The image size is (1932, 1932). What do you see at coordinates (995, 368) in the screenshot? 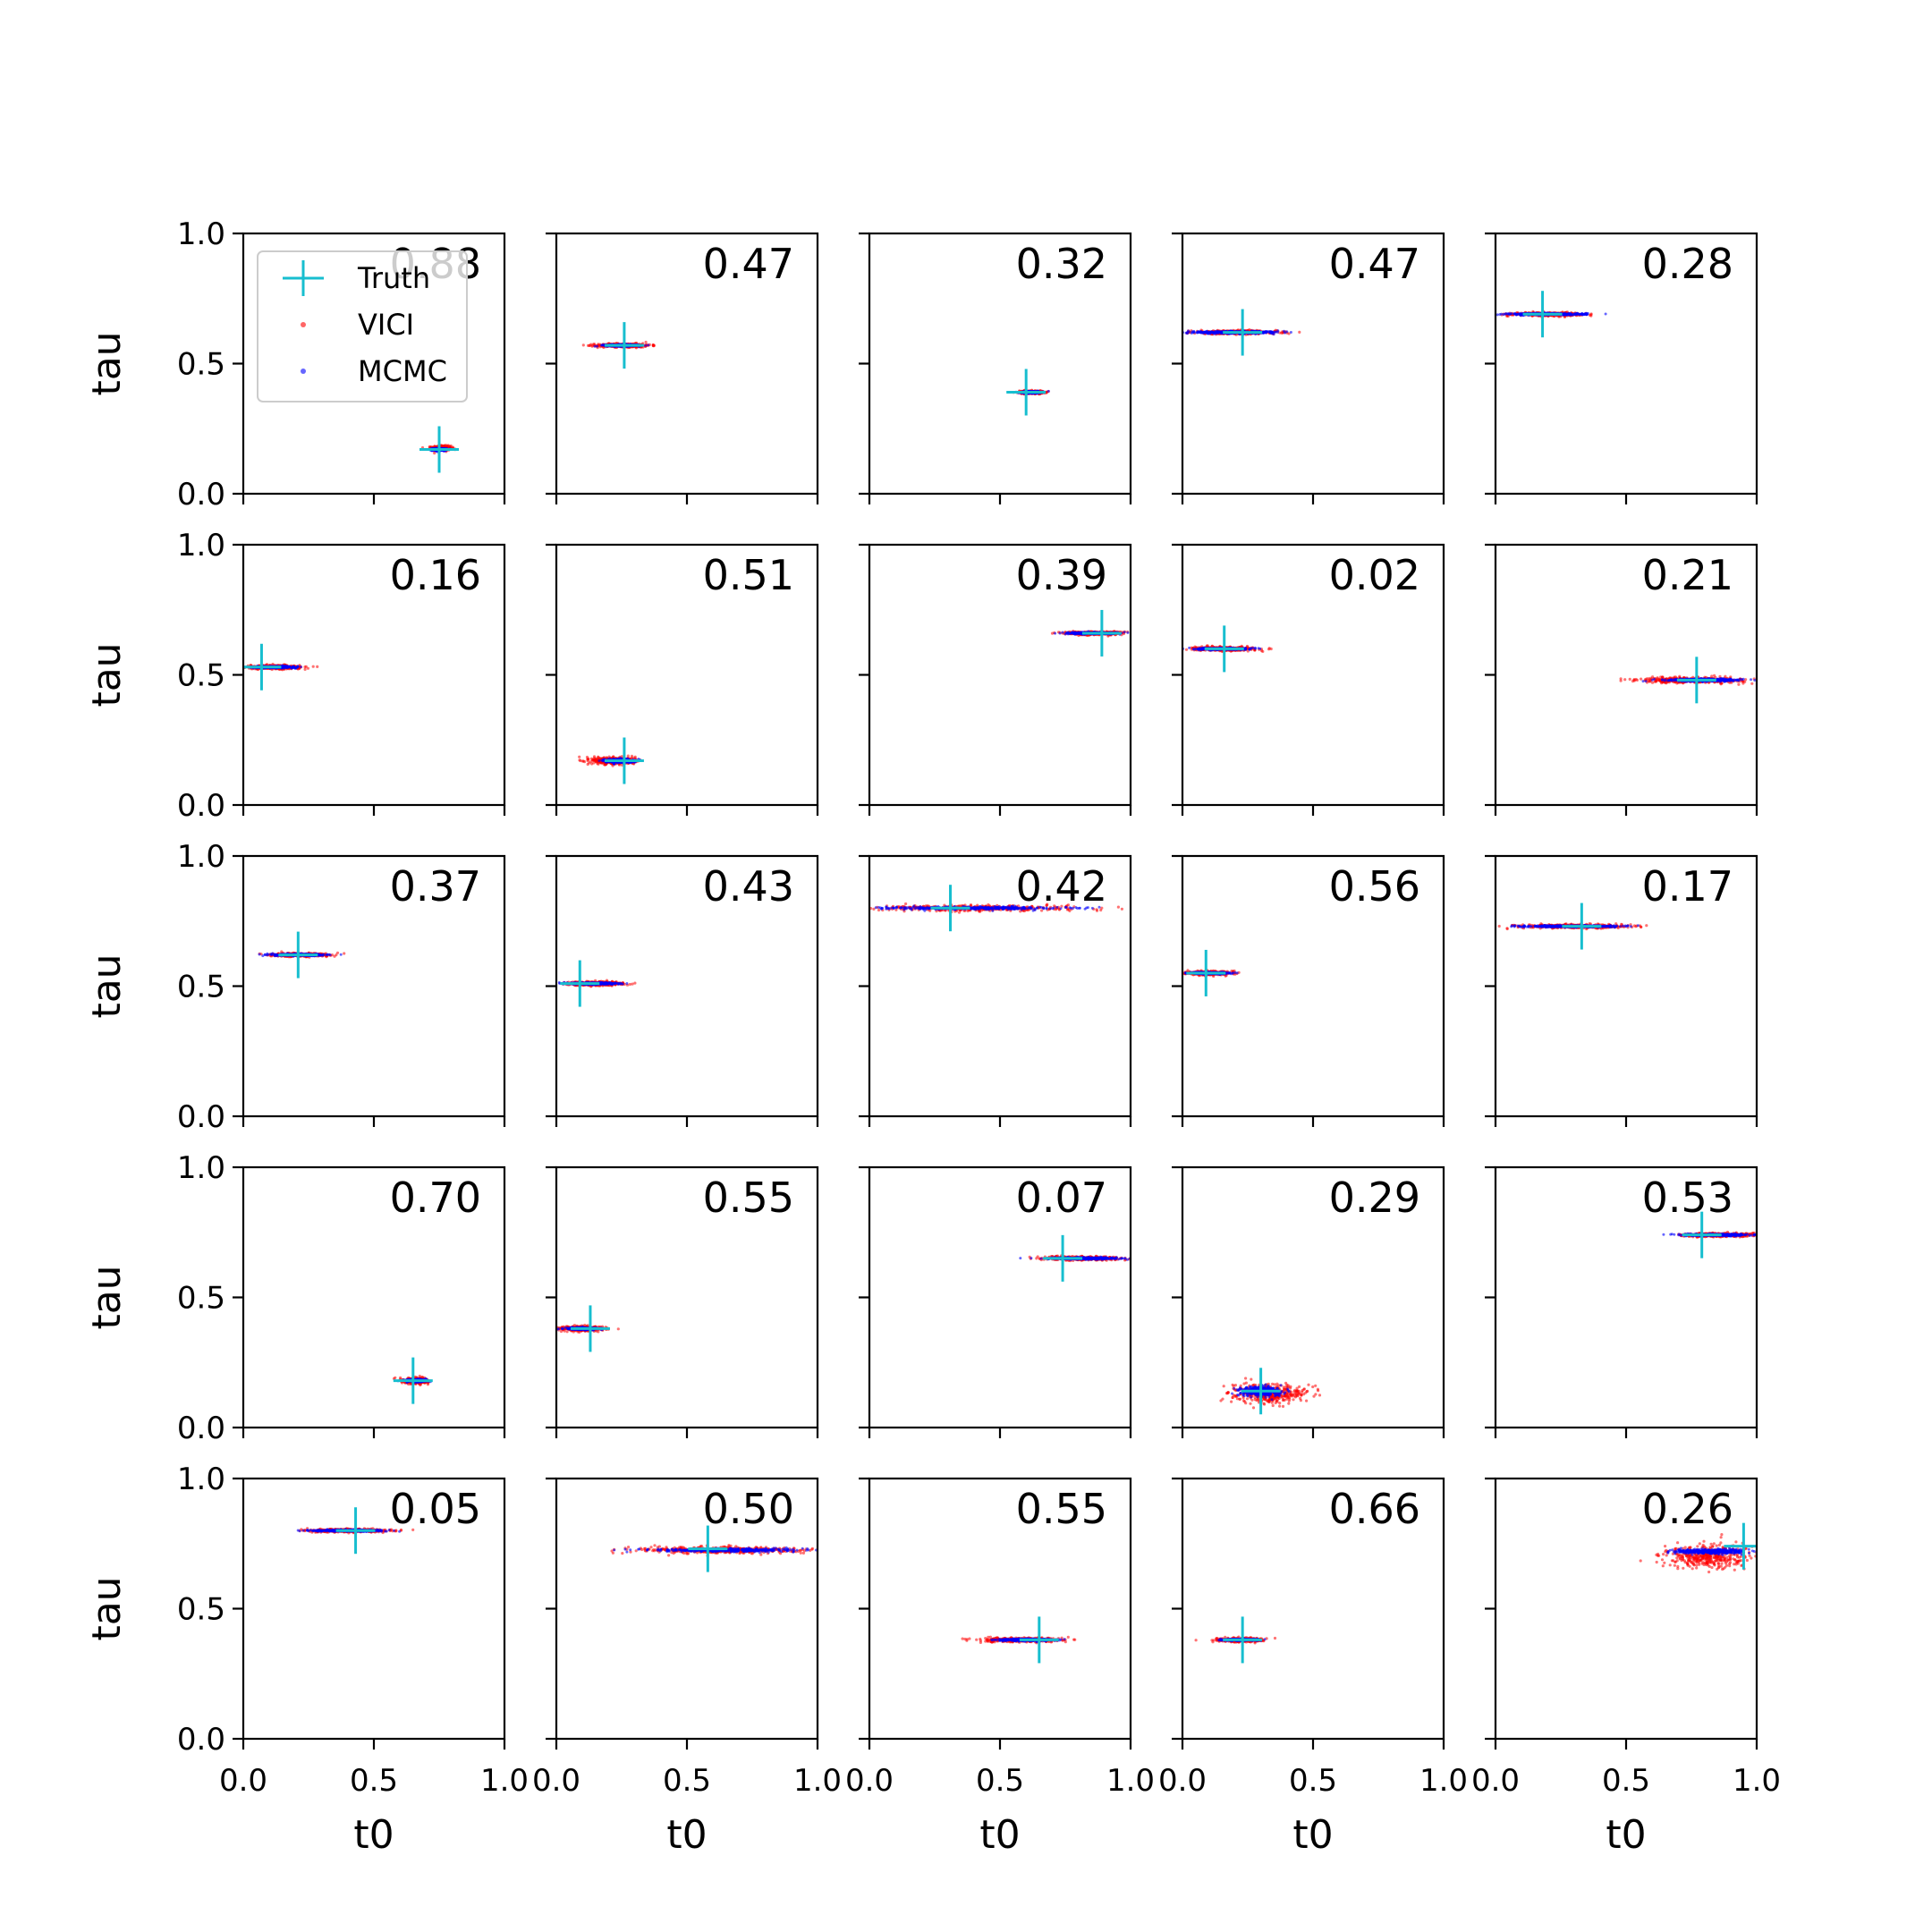
I see `panel-2: 0.32` at bounding box center [995, 368].